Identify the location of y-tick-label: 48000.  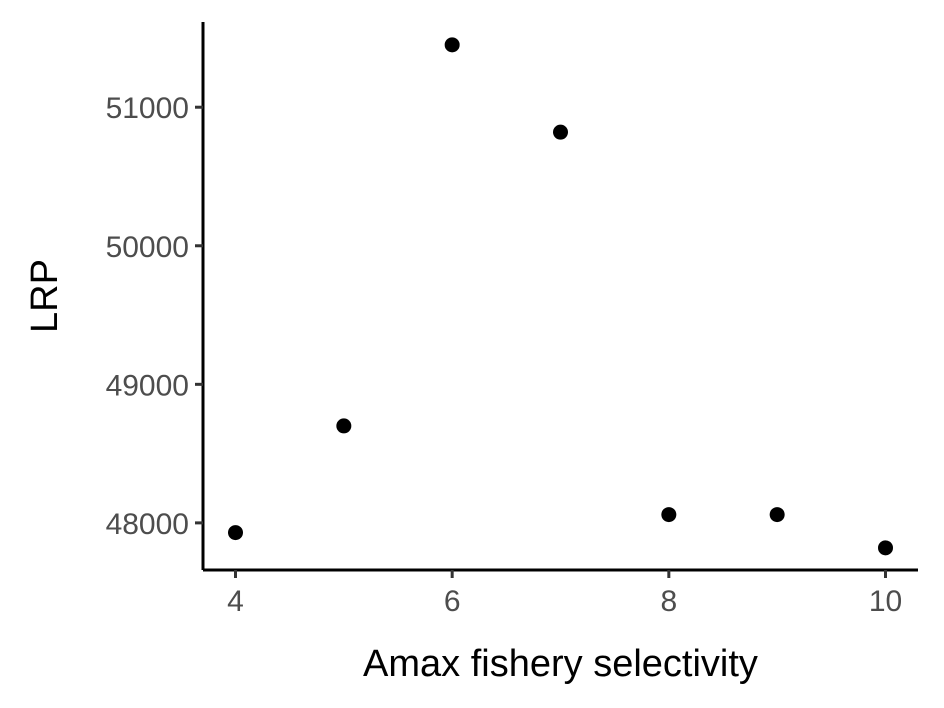
(147, 524).